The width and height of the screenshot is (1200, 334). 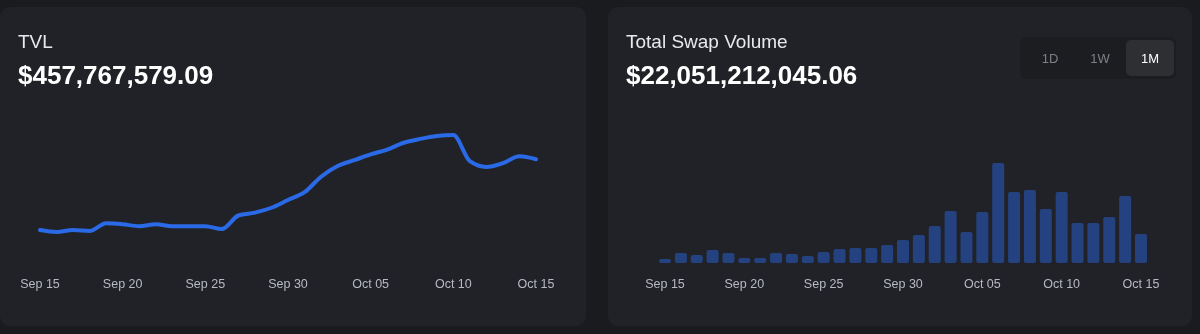 I want to click on text: 1D, so click(x=1050, y=58).